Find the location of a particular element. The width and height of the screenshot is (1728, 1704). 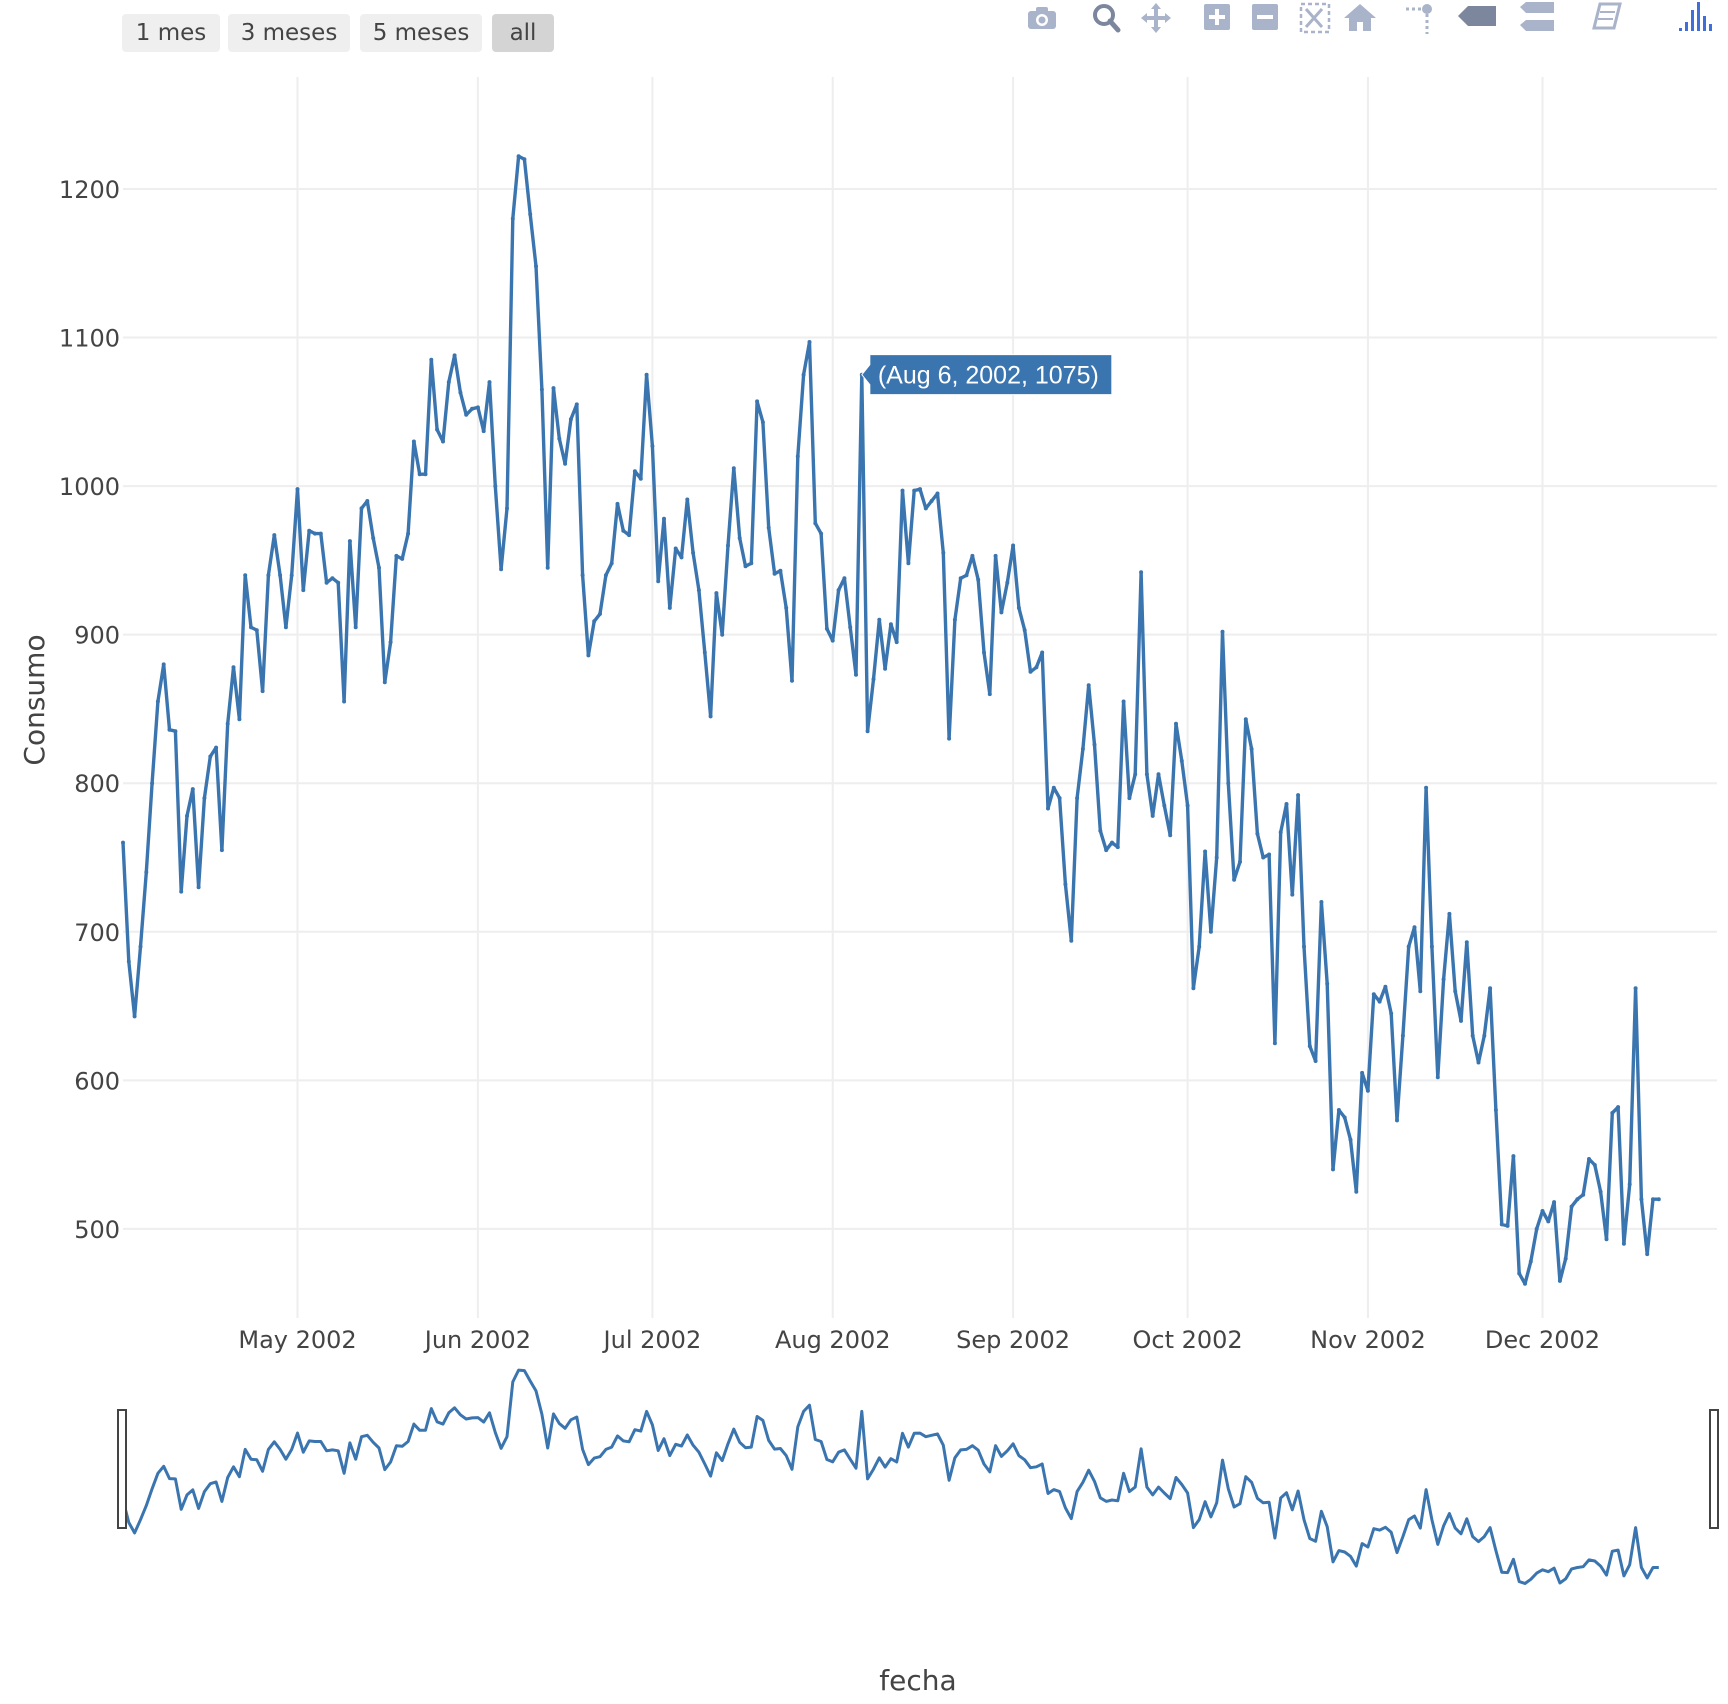

x-tick-label: Dec 2002 is located at coordinates (1542, 1340).